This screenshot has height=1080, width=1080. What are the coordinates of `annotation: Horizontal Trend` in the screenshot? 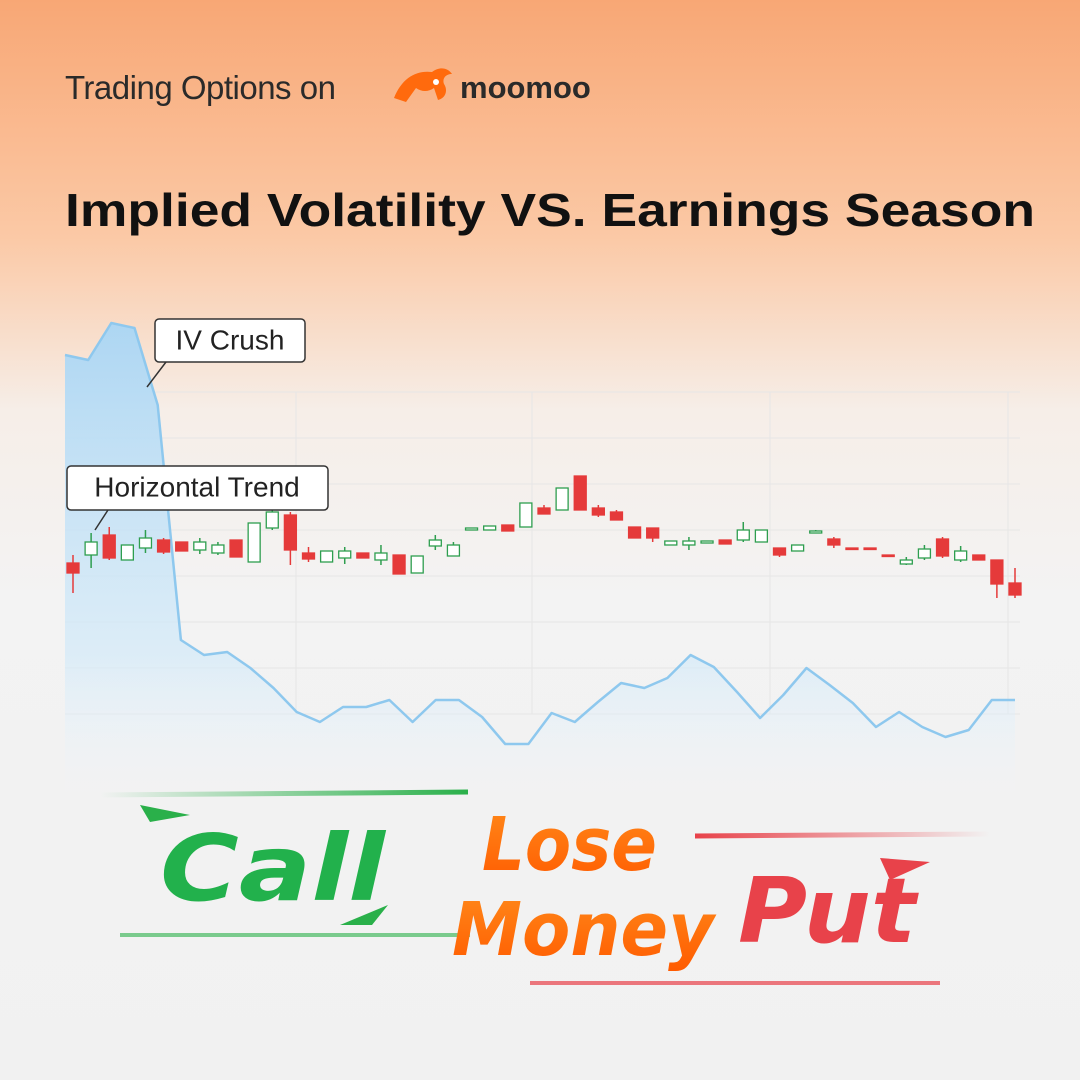 It's located at (196, 486).